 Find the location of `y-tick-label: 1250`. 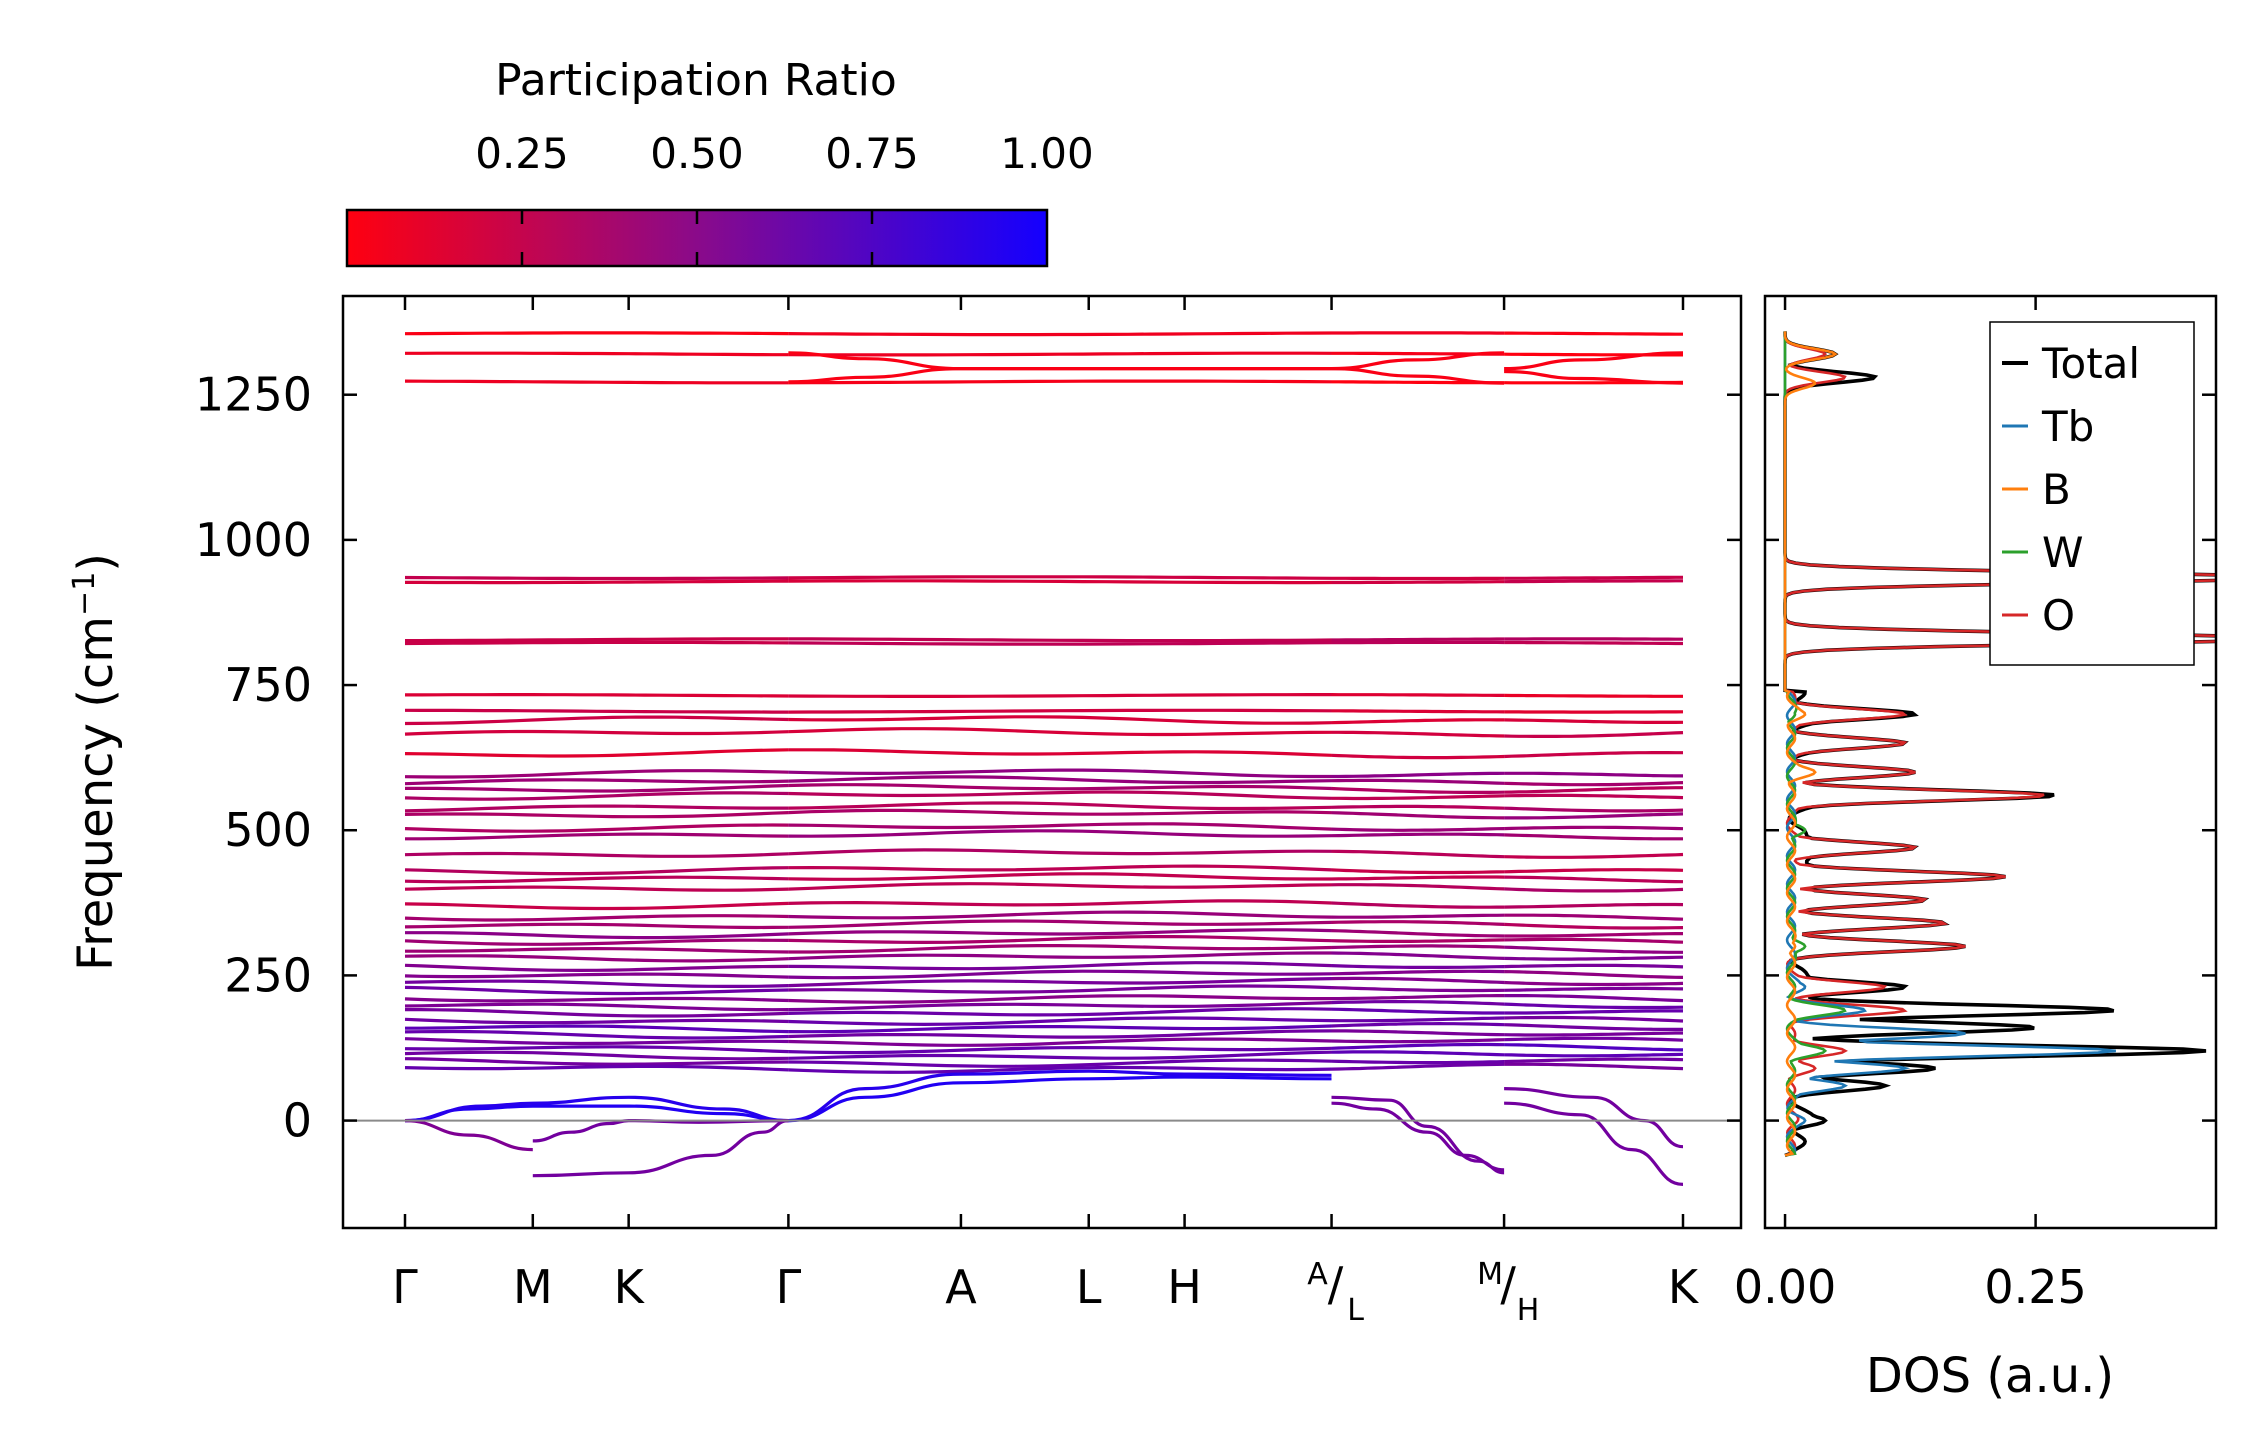

y-tick-label: 1250 is located at coordinates (253, 395).